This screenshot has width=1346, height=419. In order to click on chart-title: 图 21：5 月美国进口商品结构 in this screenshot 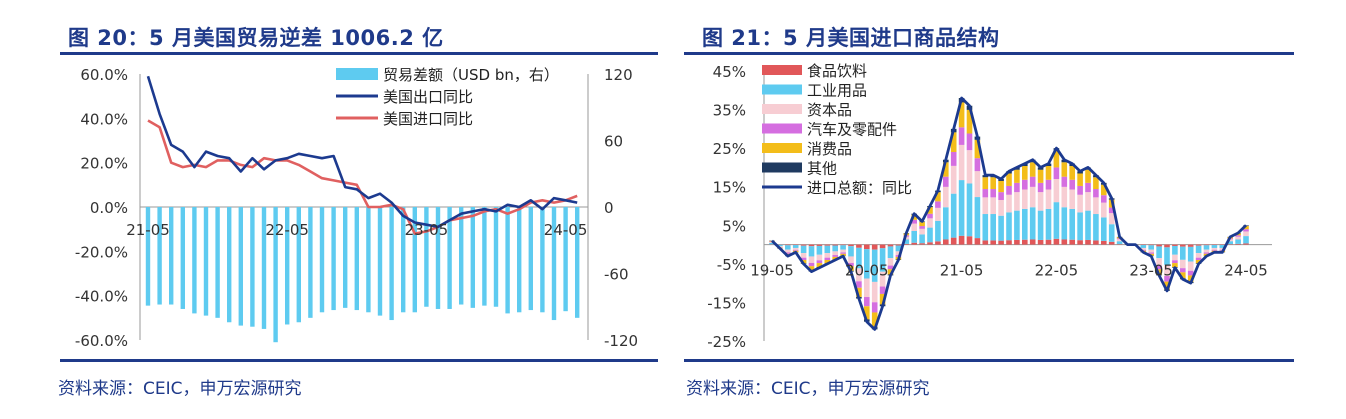, I will do `click(851, 38)`.